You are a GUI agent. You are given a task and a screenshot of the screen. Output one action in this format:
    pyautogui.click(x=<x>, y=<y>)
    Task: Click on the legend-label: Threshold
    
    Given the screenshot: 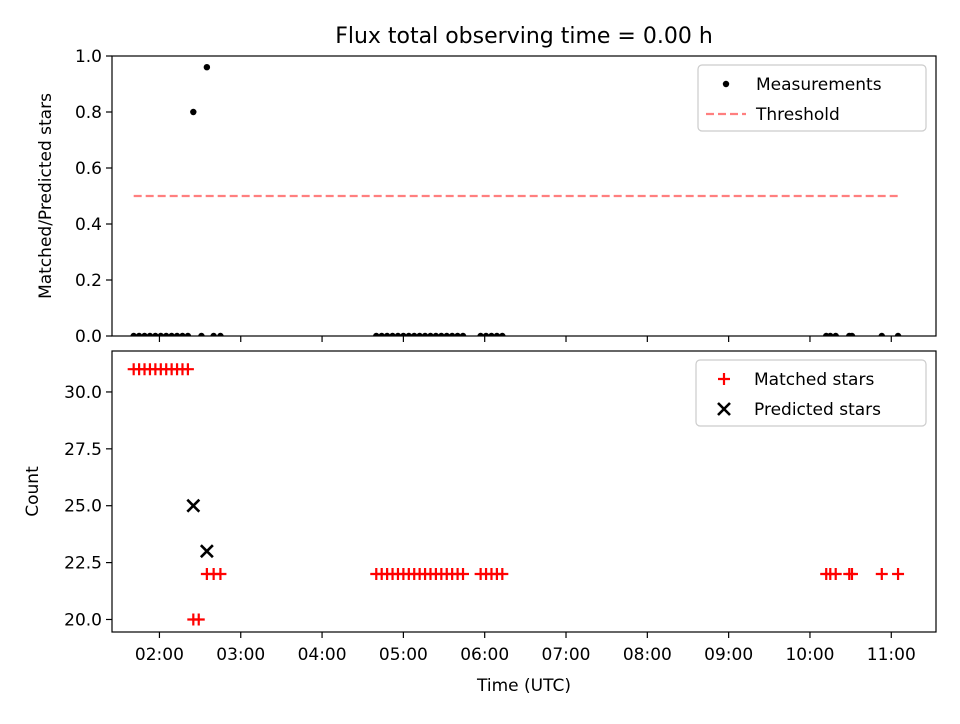 What is the action you would take?
    pyautogui.click(x=797, y=115)
    